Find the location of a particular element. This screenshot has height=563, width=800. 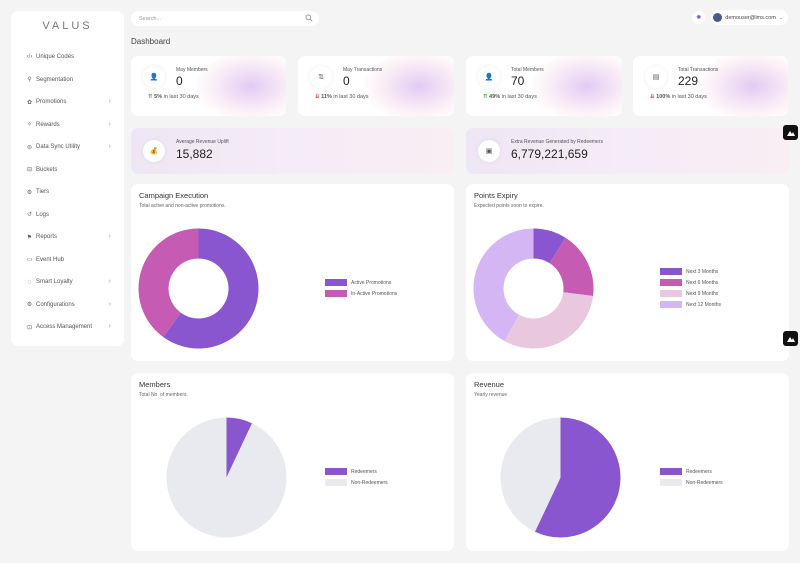

panel-title: Revenue is located at coordinates (489, 384).